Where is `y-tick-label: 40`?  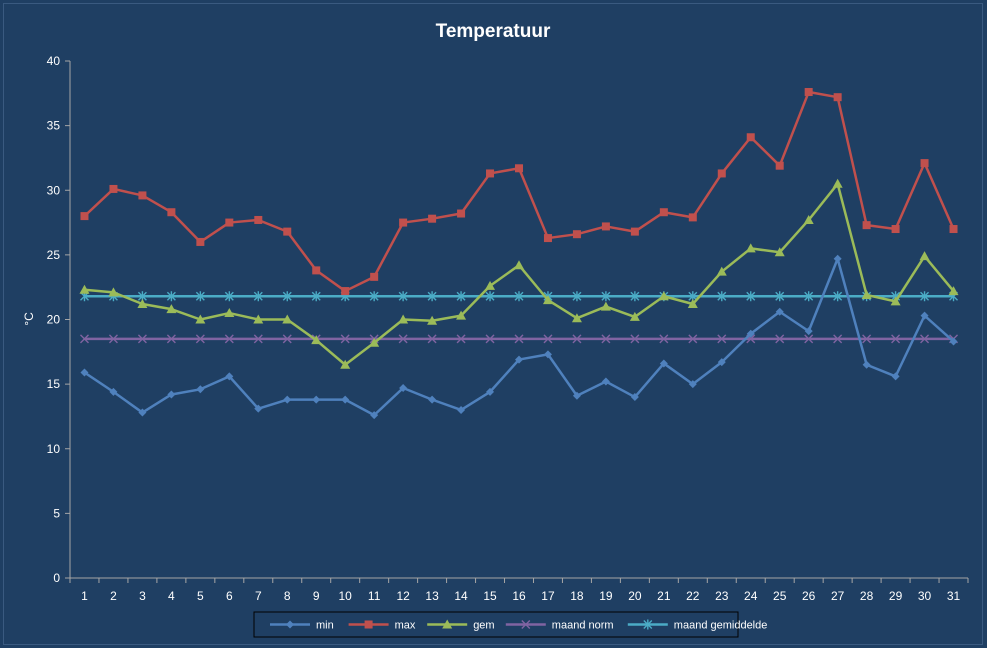
y-tick-label: 40 is located at coordinates (54, 61).